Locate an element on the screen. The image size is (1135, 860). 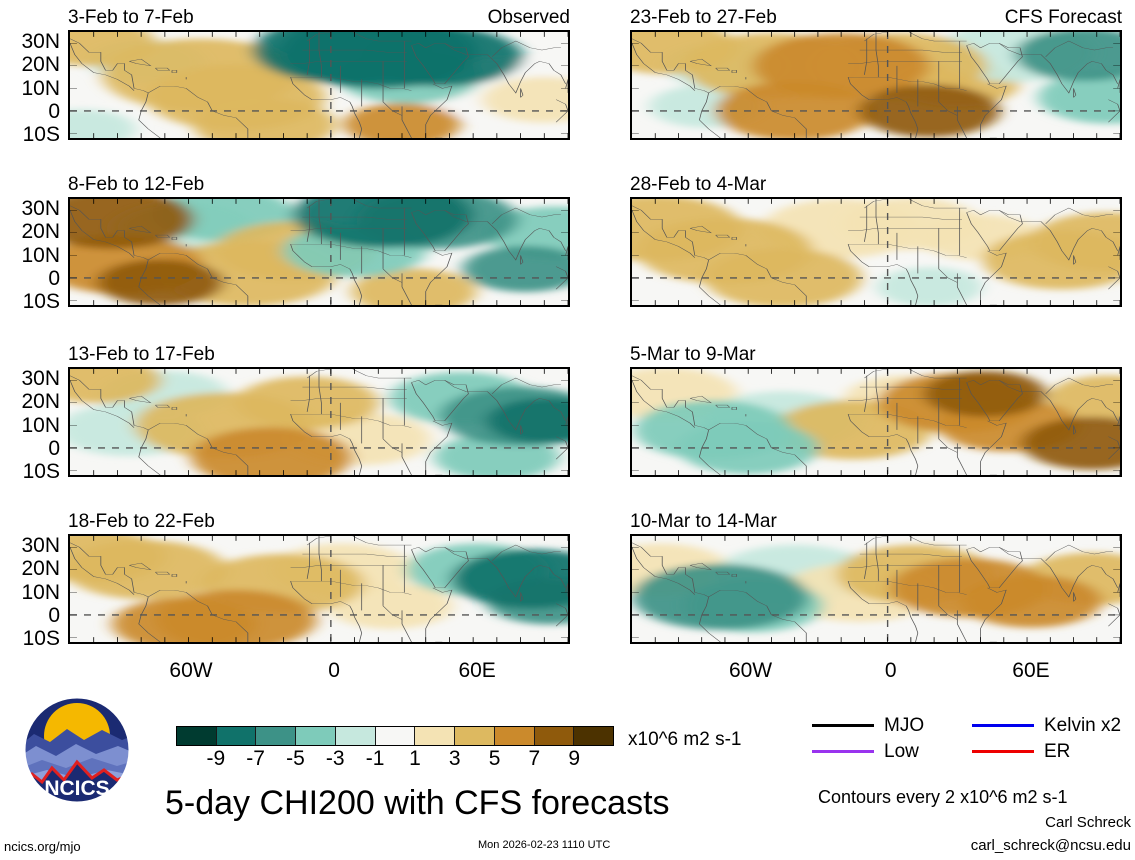
map-panel-p2: 23-Feb to 27-Feb CFS Forecast is located at coordinates (876, 74).